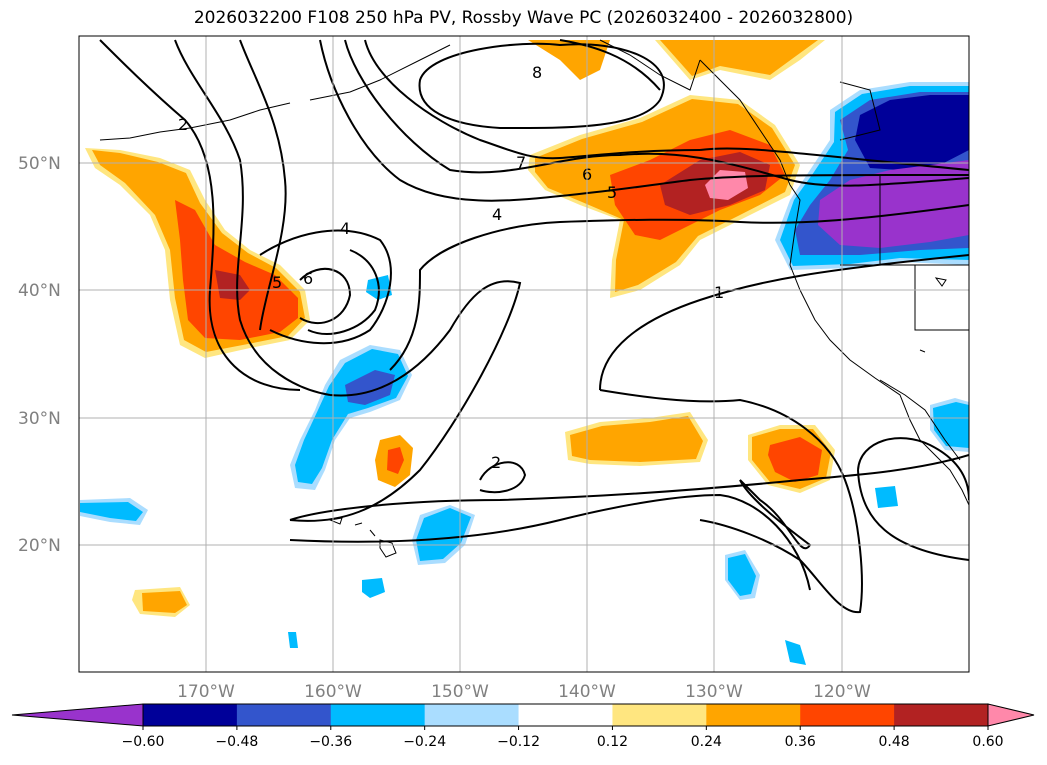 This screenshot has height=765, width=1047. Describe the element at coordinates (842, 692) in the screenshot. I see `lon-label: 120°W` at that location.